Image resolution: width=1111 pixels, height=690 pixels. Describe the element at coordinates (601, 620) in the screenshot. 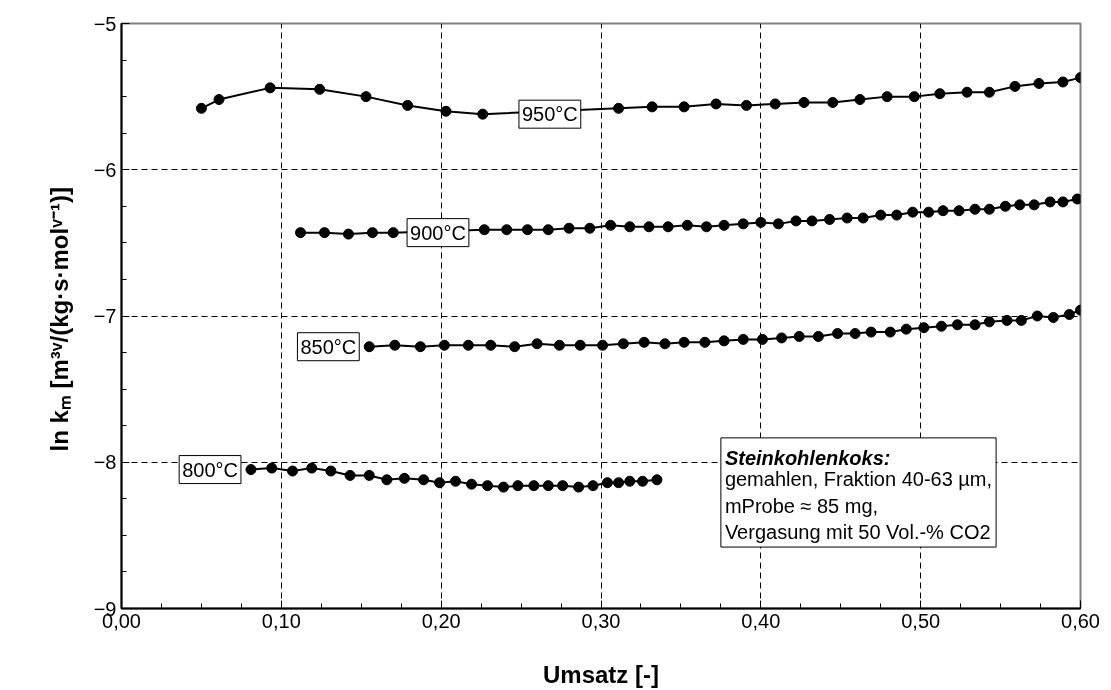

I see `x-tick-label: 0,30` at that location.